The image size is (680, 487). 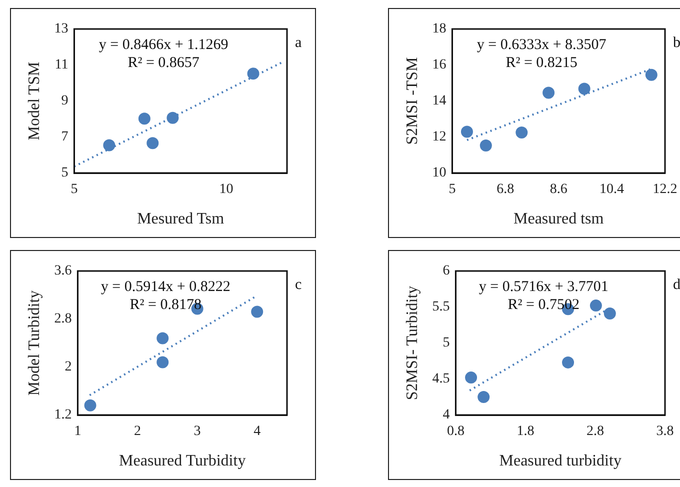 What do you see at coordinates (676, 284) in the screenshot?
I see `text: d` at bounding box center [676, 284].